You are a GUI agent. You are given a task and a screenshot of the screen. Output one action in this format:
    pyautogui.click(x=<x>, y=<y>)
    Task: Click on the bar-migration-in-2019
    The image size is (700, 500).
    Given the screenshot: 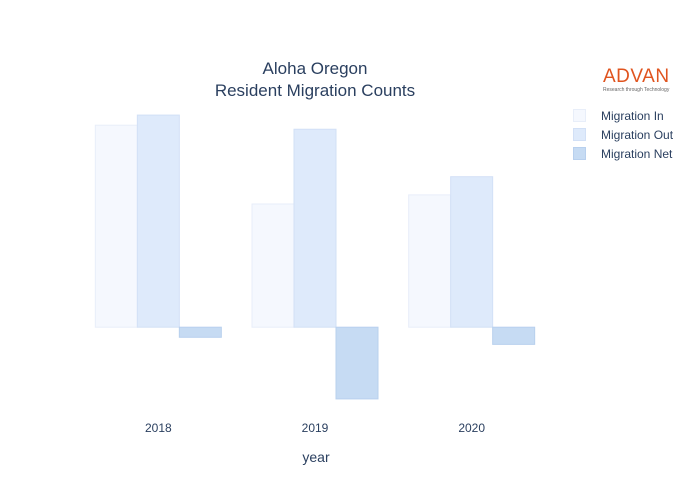 What is the action you would take?
    pyautogui.click(x=273, y=265)
    